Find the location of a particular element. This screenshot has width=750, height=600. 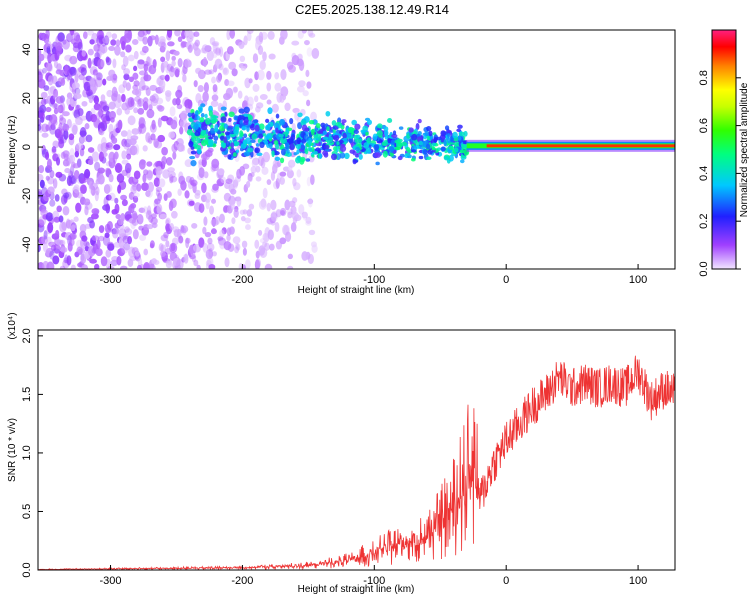

colorbar-tick-label: 0.4 is located at coordinates (704, 173).